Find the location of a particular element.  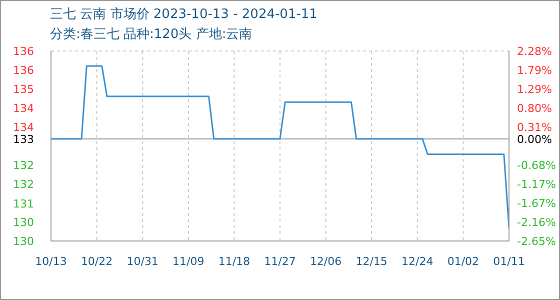

x-tick-label: 12/24 is located at coordinates (418, 261).